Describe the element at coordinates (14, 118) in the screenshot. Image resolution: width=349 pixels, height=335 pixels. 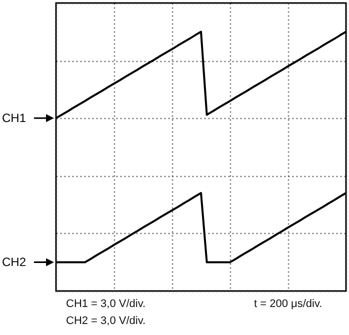
I see `legend-label: CH1` at that location.